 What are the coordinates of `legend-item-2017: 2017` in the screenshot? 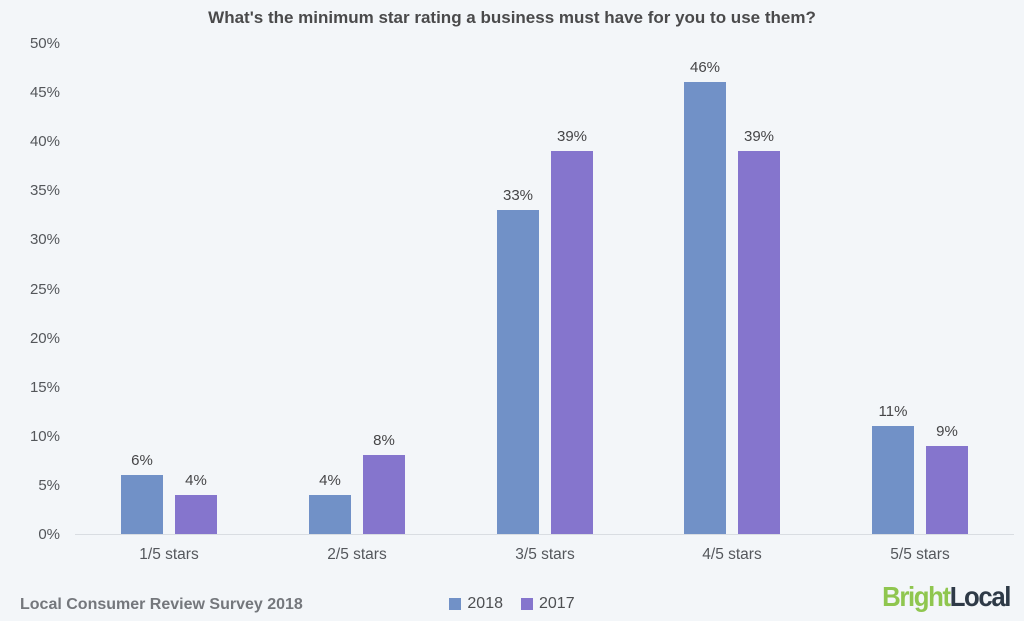 It's located at (548, 604).